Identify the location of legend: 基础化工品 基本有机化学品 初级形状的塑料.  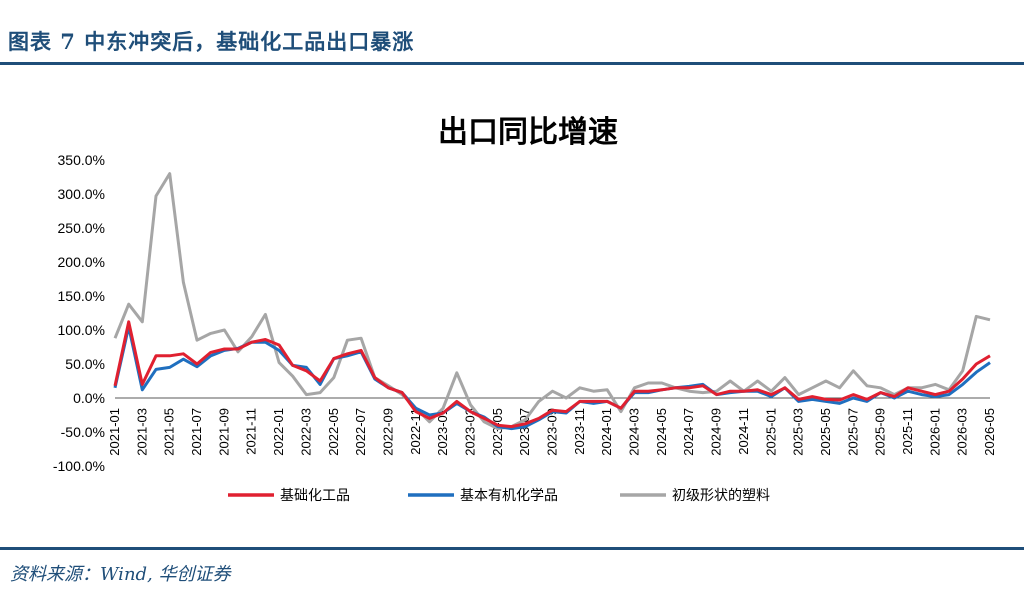
(499, 495).